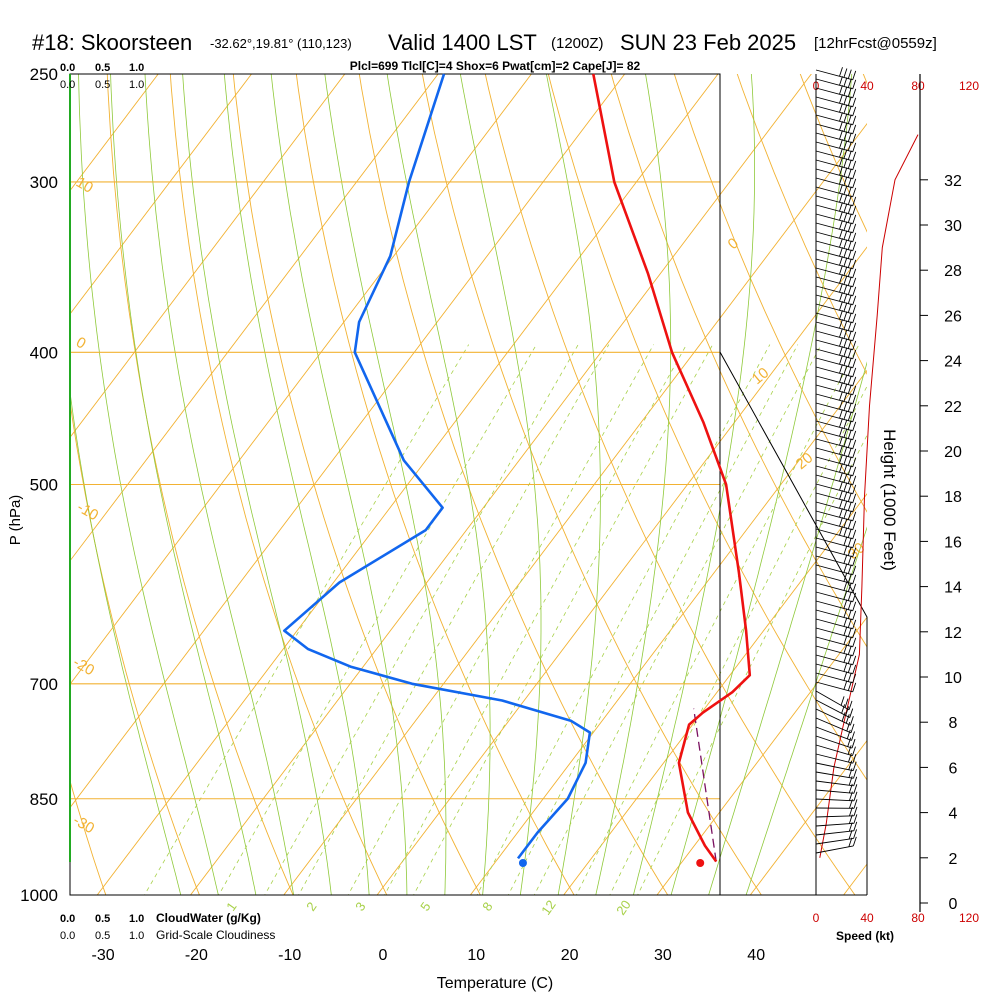  I want to click on mixing-ratio-label: 3, so click(360, 906).